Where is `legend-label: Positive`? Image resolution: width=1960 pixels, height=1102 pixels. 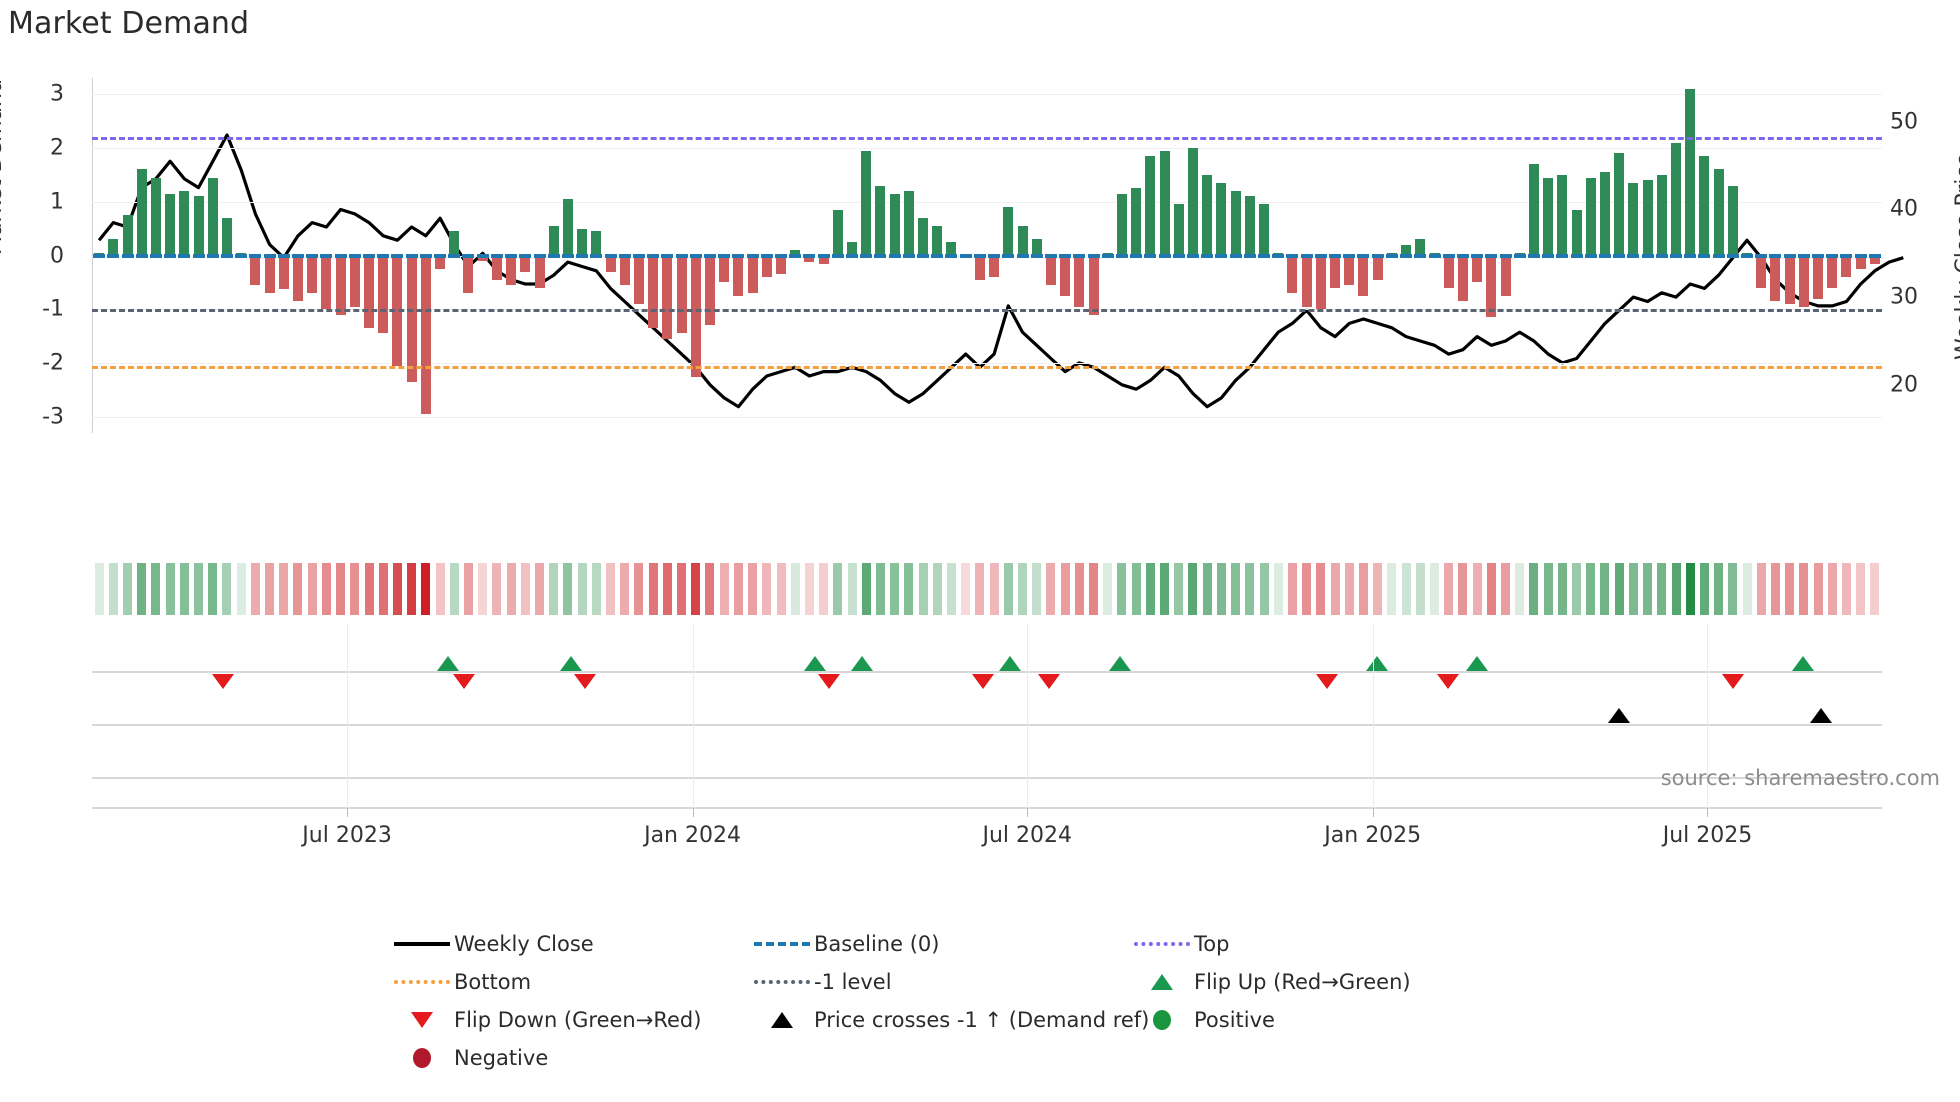
legend-label: Positive is located at coordinates (1234, 1020).